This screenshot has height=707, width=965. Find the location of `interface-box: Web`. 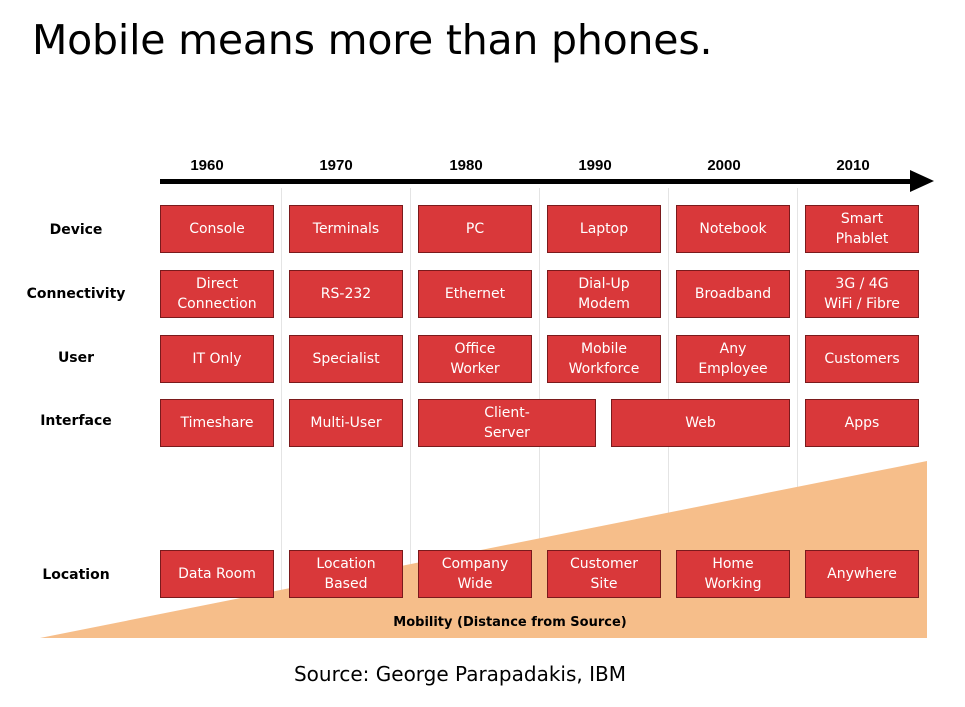

interface-box: Web is located at coordinates (700, 423).